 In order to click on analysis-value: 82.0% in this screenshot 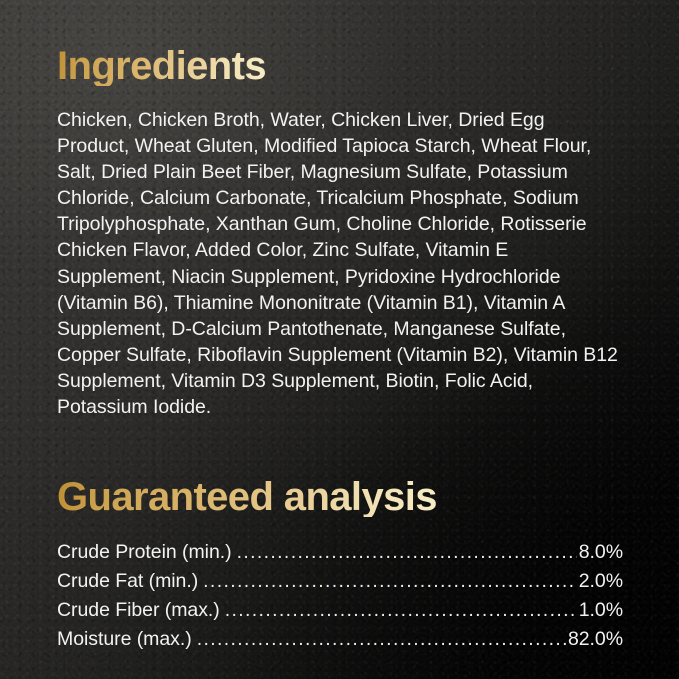, I will do `click(595, 639)`.